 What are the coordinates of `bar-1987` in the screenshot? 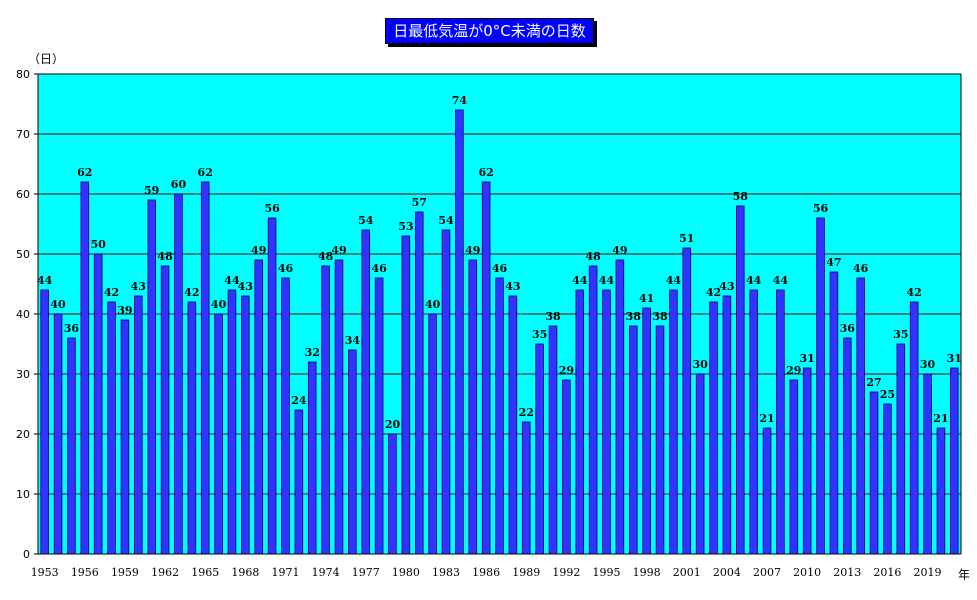 It's located at (499, 416).